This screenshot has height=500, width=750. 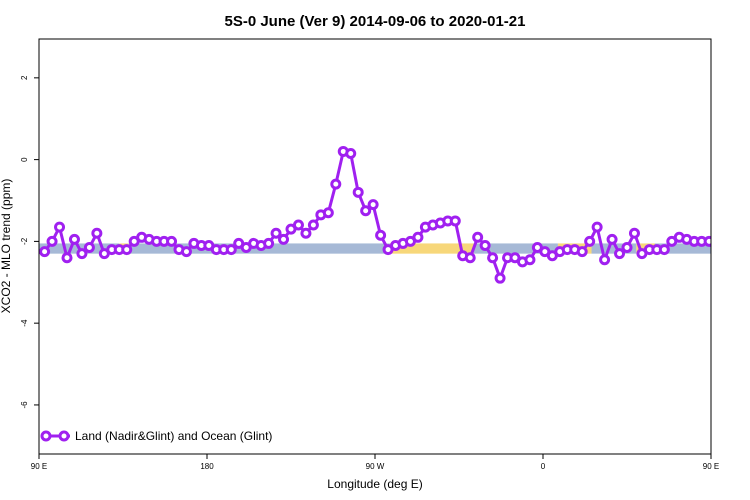 What do you see at coordinates (24, 77) in the screenshot?
I see `y-tick-label: 2` at bounding box center [24, 77].